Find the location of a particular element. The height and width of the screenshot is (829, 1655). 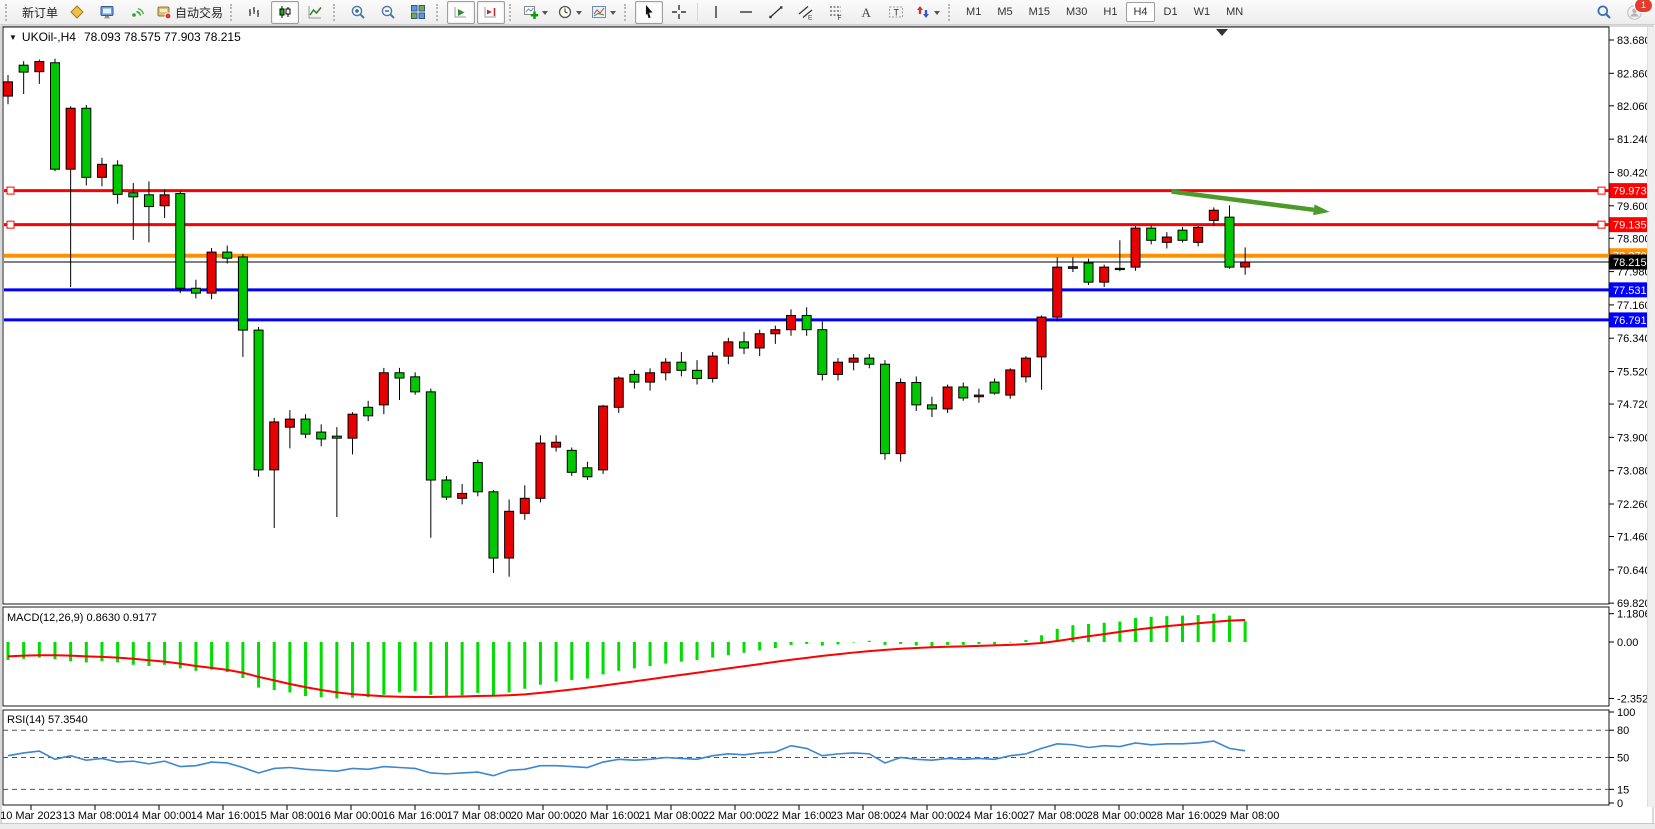

vertical-scrollbar is located at coordinates (1651, 417).